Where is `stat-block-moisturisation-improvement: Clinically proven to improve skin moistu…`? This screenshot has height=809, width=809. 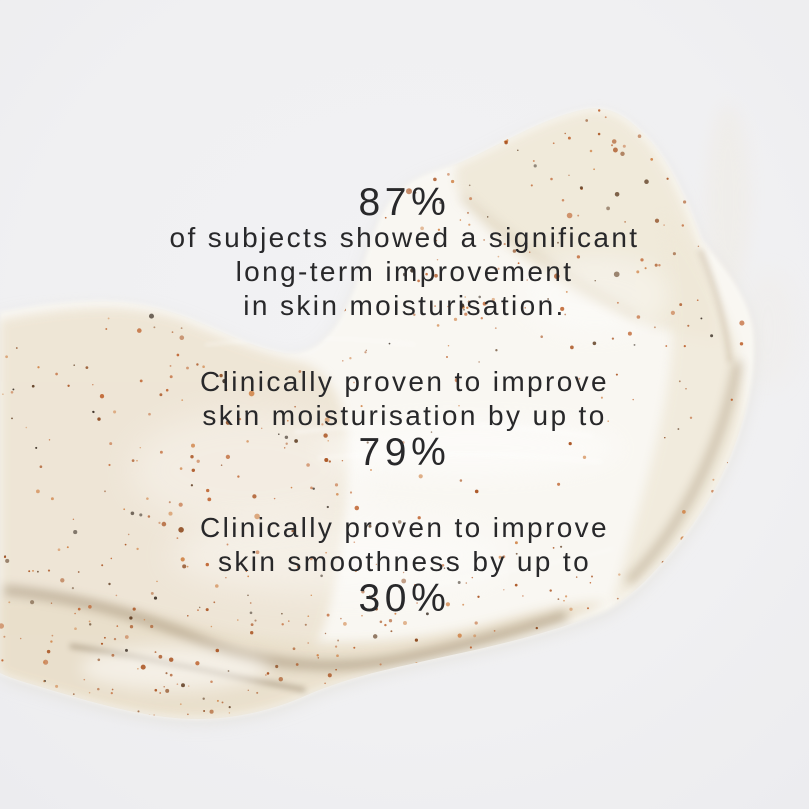 stat-block-moisturisation-improvement: Clinically proven to improve skin moistu… is located at coordinates (404, 419).